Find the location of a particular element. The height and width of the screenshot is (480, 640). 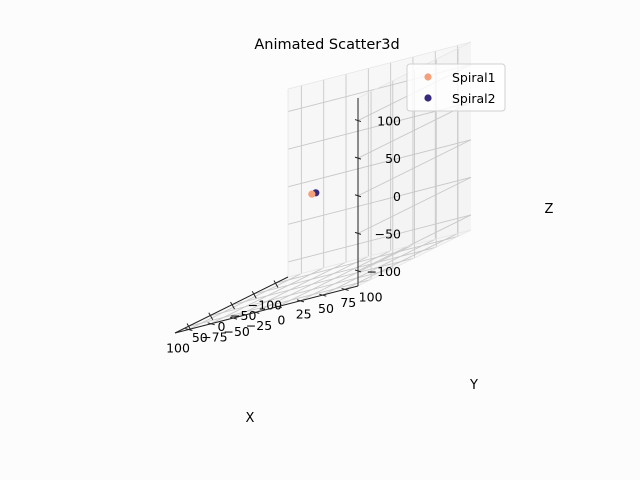

z-tick-label: 100 is located at coordinates (389, 121).